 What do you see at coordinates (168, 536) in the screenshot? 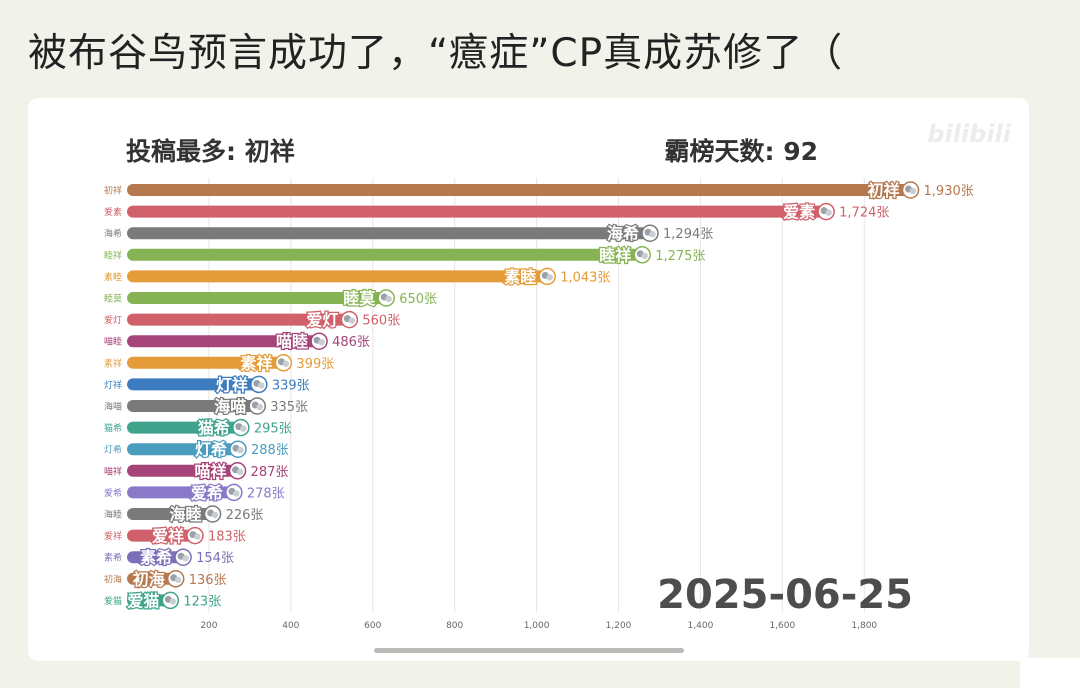
I see `bar-name-label: 爱祥` at bounding box center [168, 536].